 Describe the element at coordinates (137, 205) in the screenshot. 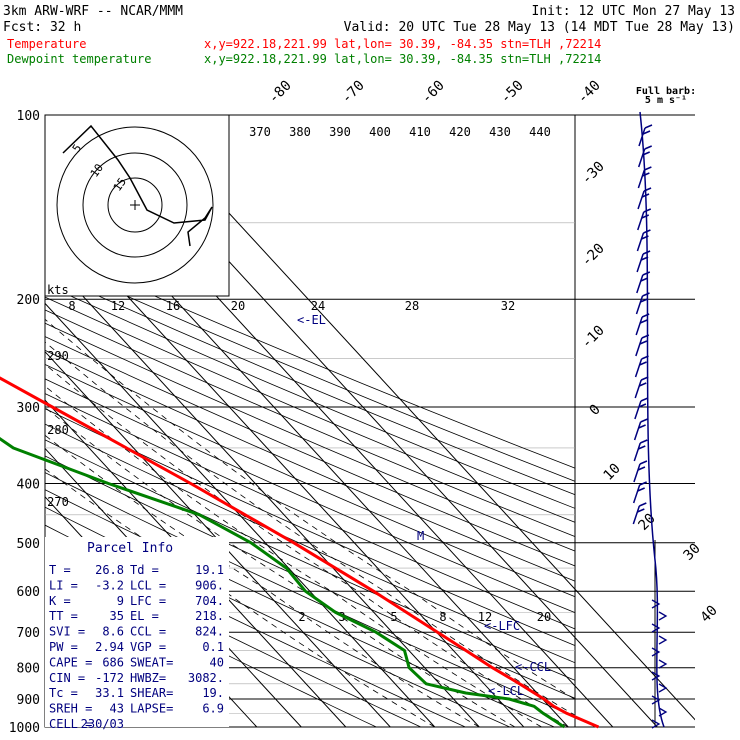

I see `hodograph-inset: 5 10 15 kts` at that location.